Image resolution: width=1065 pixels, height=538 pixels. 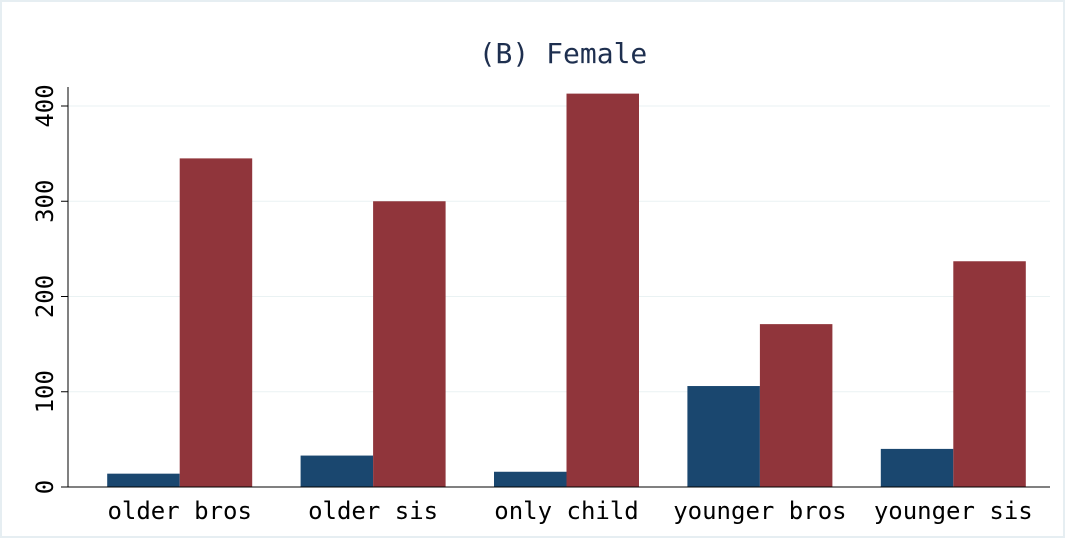 I want to click on chart-title: (B) Female, so click(x=563, y=53).